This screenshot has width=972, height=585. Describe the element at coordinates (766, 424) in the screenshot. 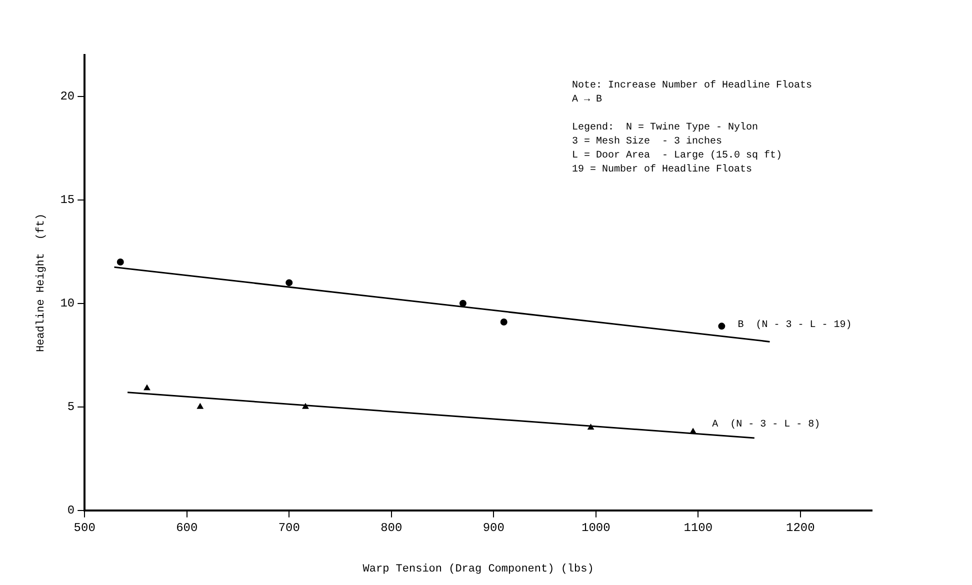

I see `annotation: A (N - 3 - L - 8)` at that location.